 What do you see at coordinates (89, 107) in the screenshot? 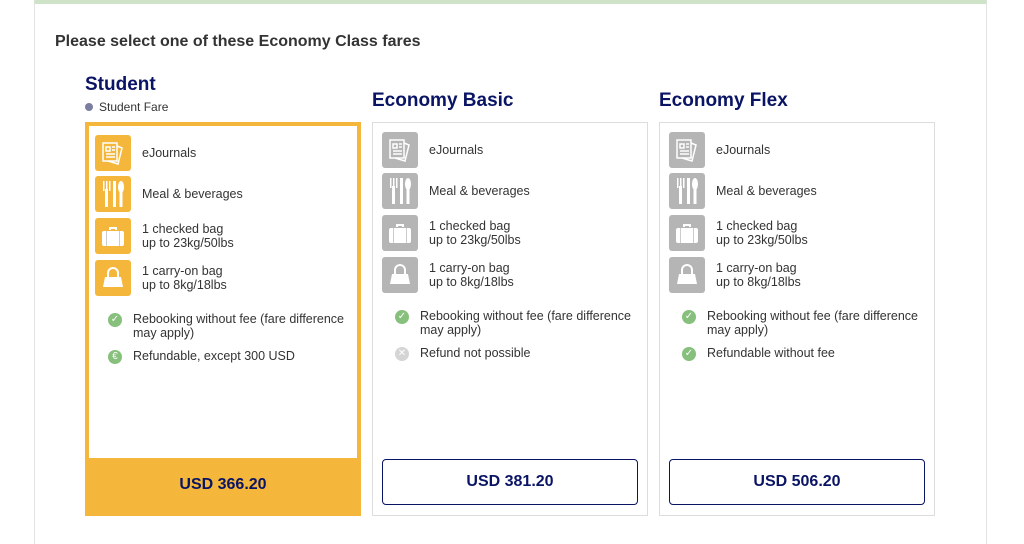
I see `bullet-icon` at bounding box center [89, 107].